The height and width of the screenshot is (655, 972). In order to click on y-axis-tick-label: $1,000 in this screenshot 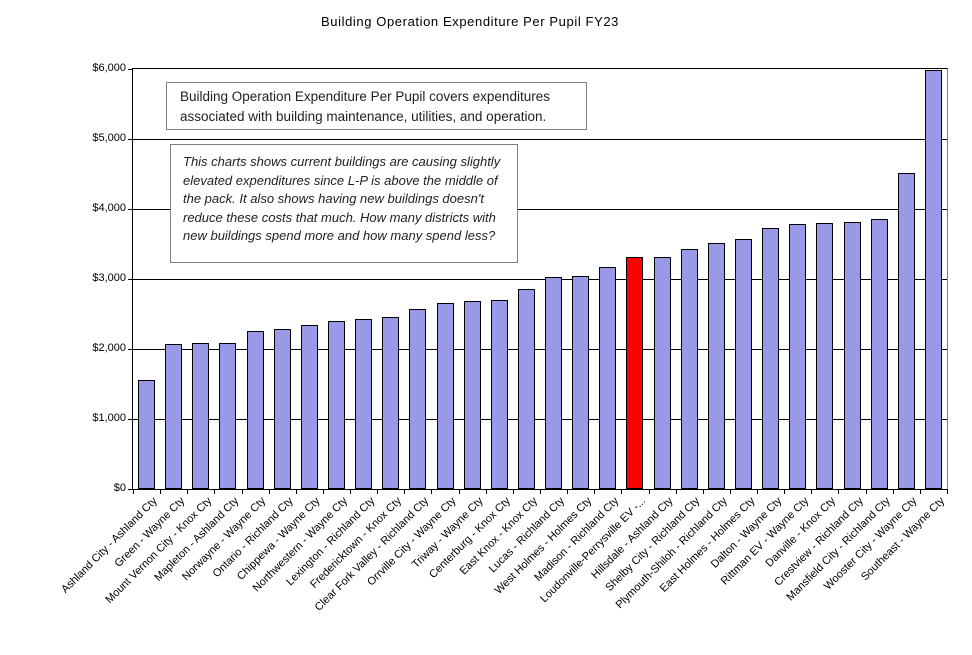, I will do `click(109, 418)`.